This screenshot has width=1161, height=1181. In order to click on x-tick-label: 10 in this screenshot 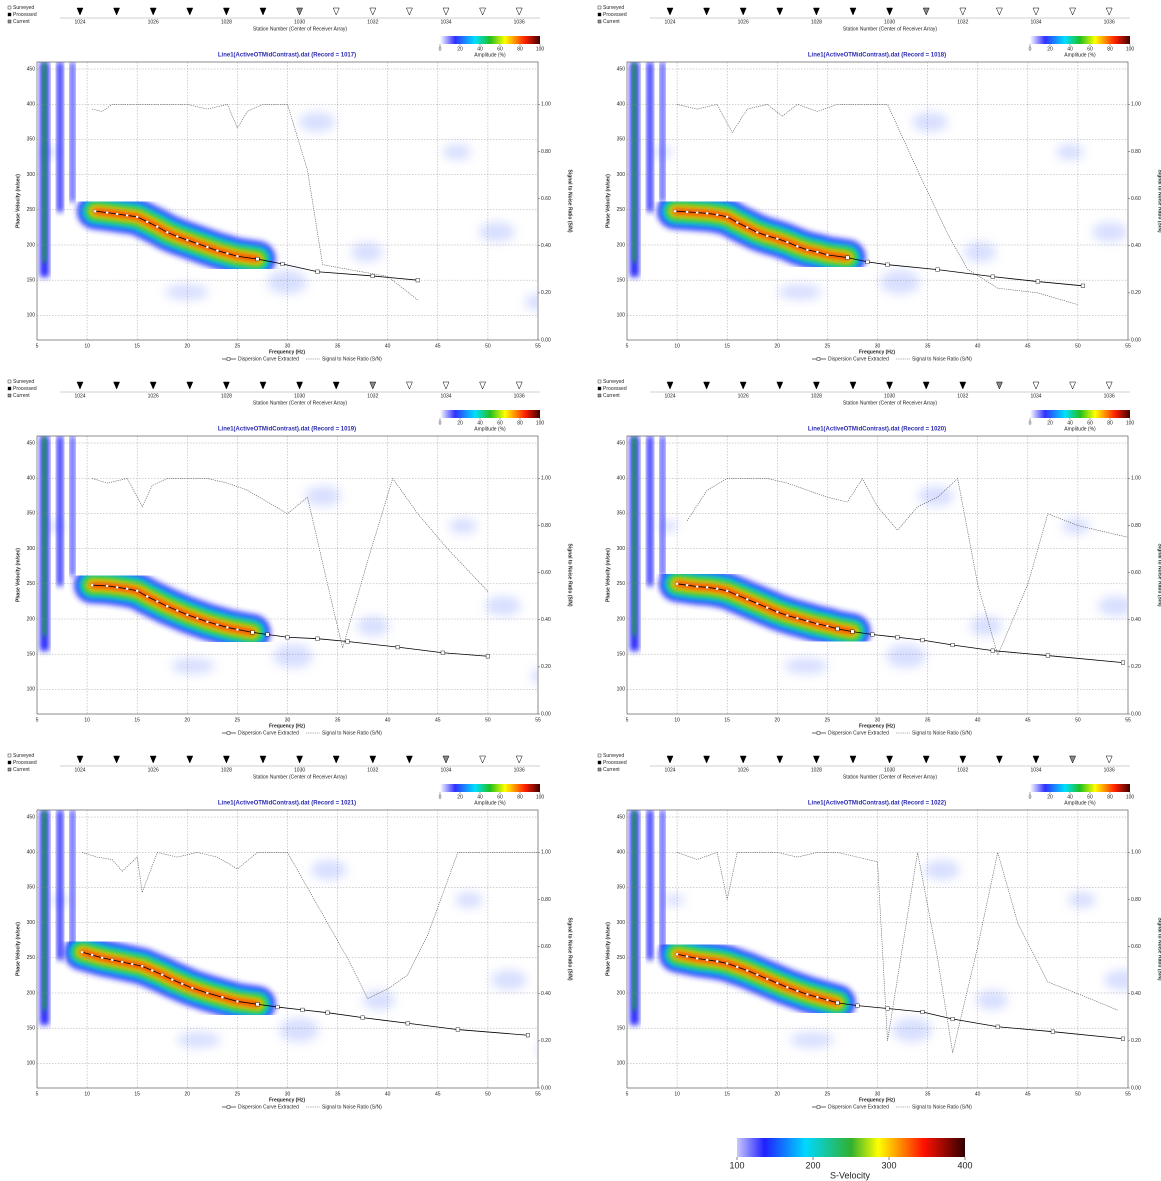, I will do `click(677, 346)`.